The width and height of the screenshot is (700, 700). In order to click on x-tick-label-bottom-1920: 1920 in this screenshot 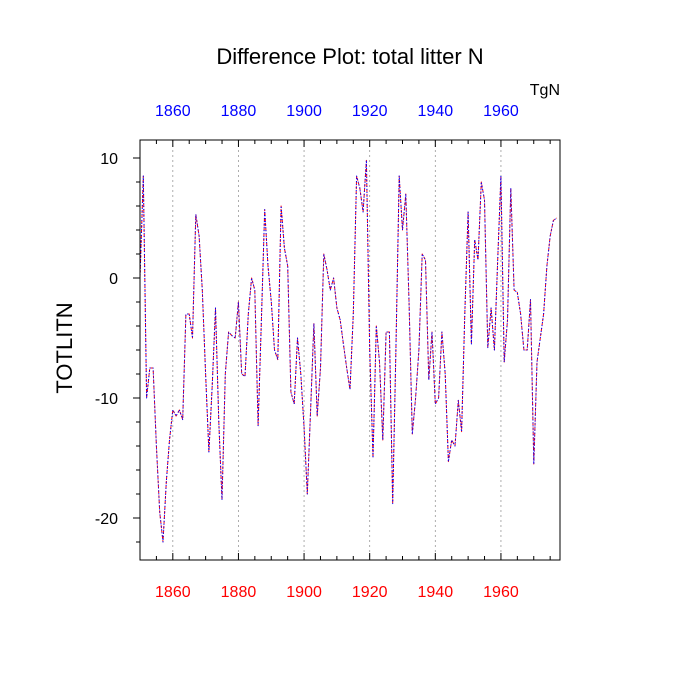, I will do `click(370, 592)`.